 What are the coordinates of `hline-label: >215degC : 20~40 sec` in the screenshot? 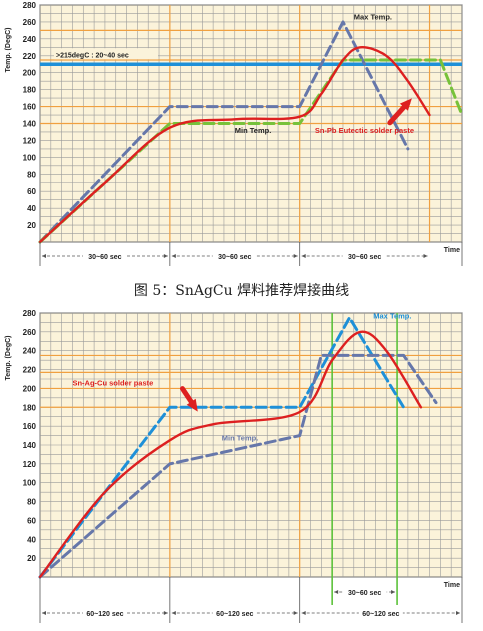 It's located at (92, 55).